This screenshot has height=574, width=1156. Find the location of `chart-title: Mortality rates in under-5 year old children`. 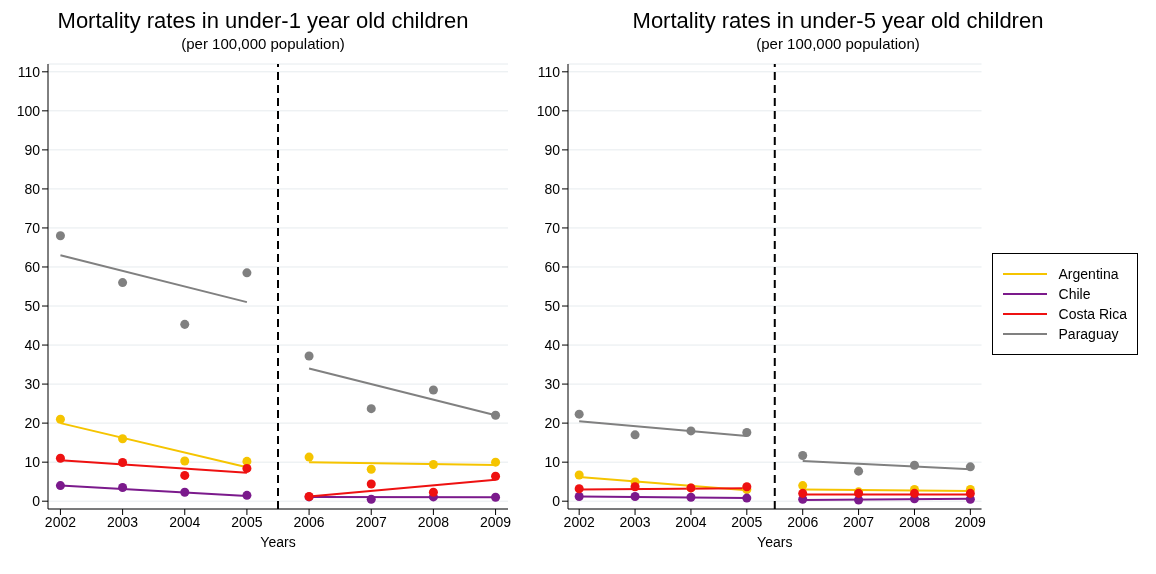

chart-title: Mortality rates in under-5 year old children is located at coordinates (838, 21).